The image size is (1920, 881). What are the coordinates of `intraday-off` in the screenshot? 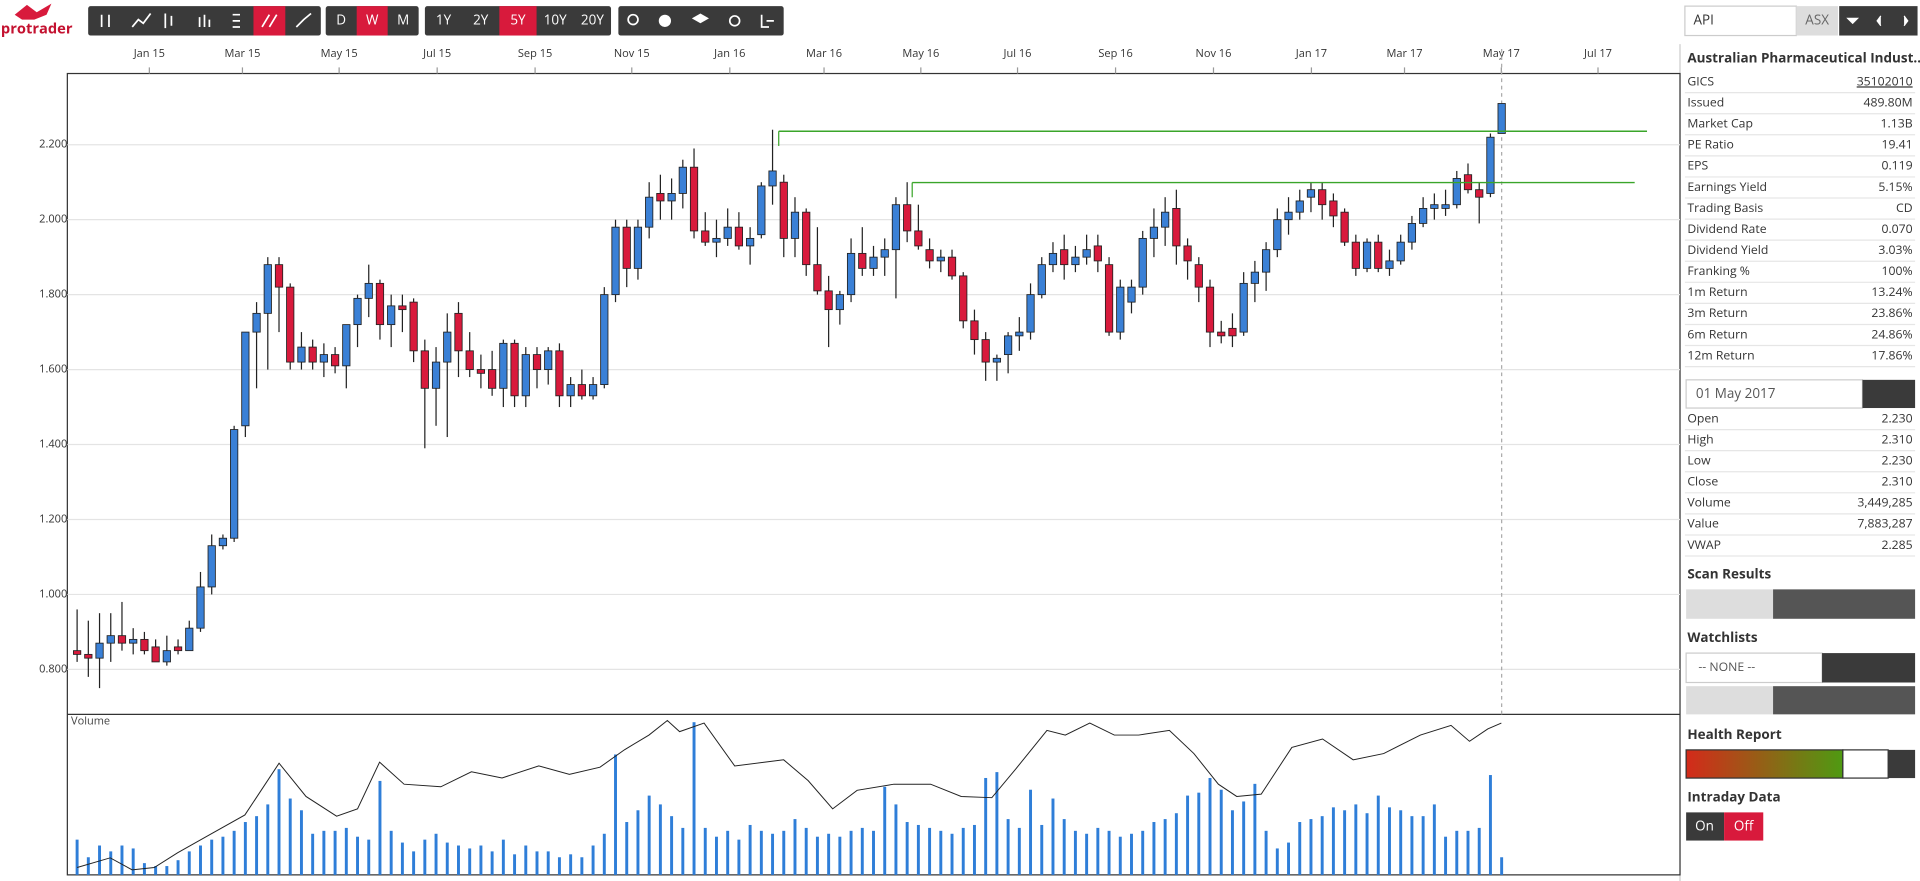 It's located at (1744, 826).